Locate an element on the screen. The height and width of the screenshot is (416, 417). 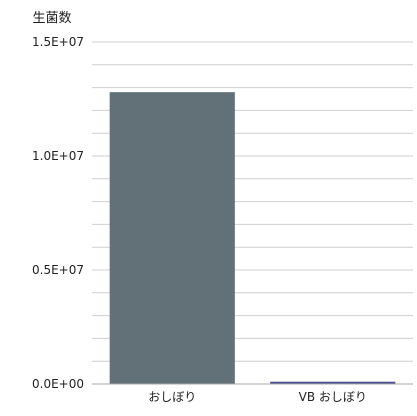
y-tick-label: 0.5E+07 is located at coordinates (58, 270).